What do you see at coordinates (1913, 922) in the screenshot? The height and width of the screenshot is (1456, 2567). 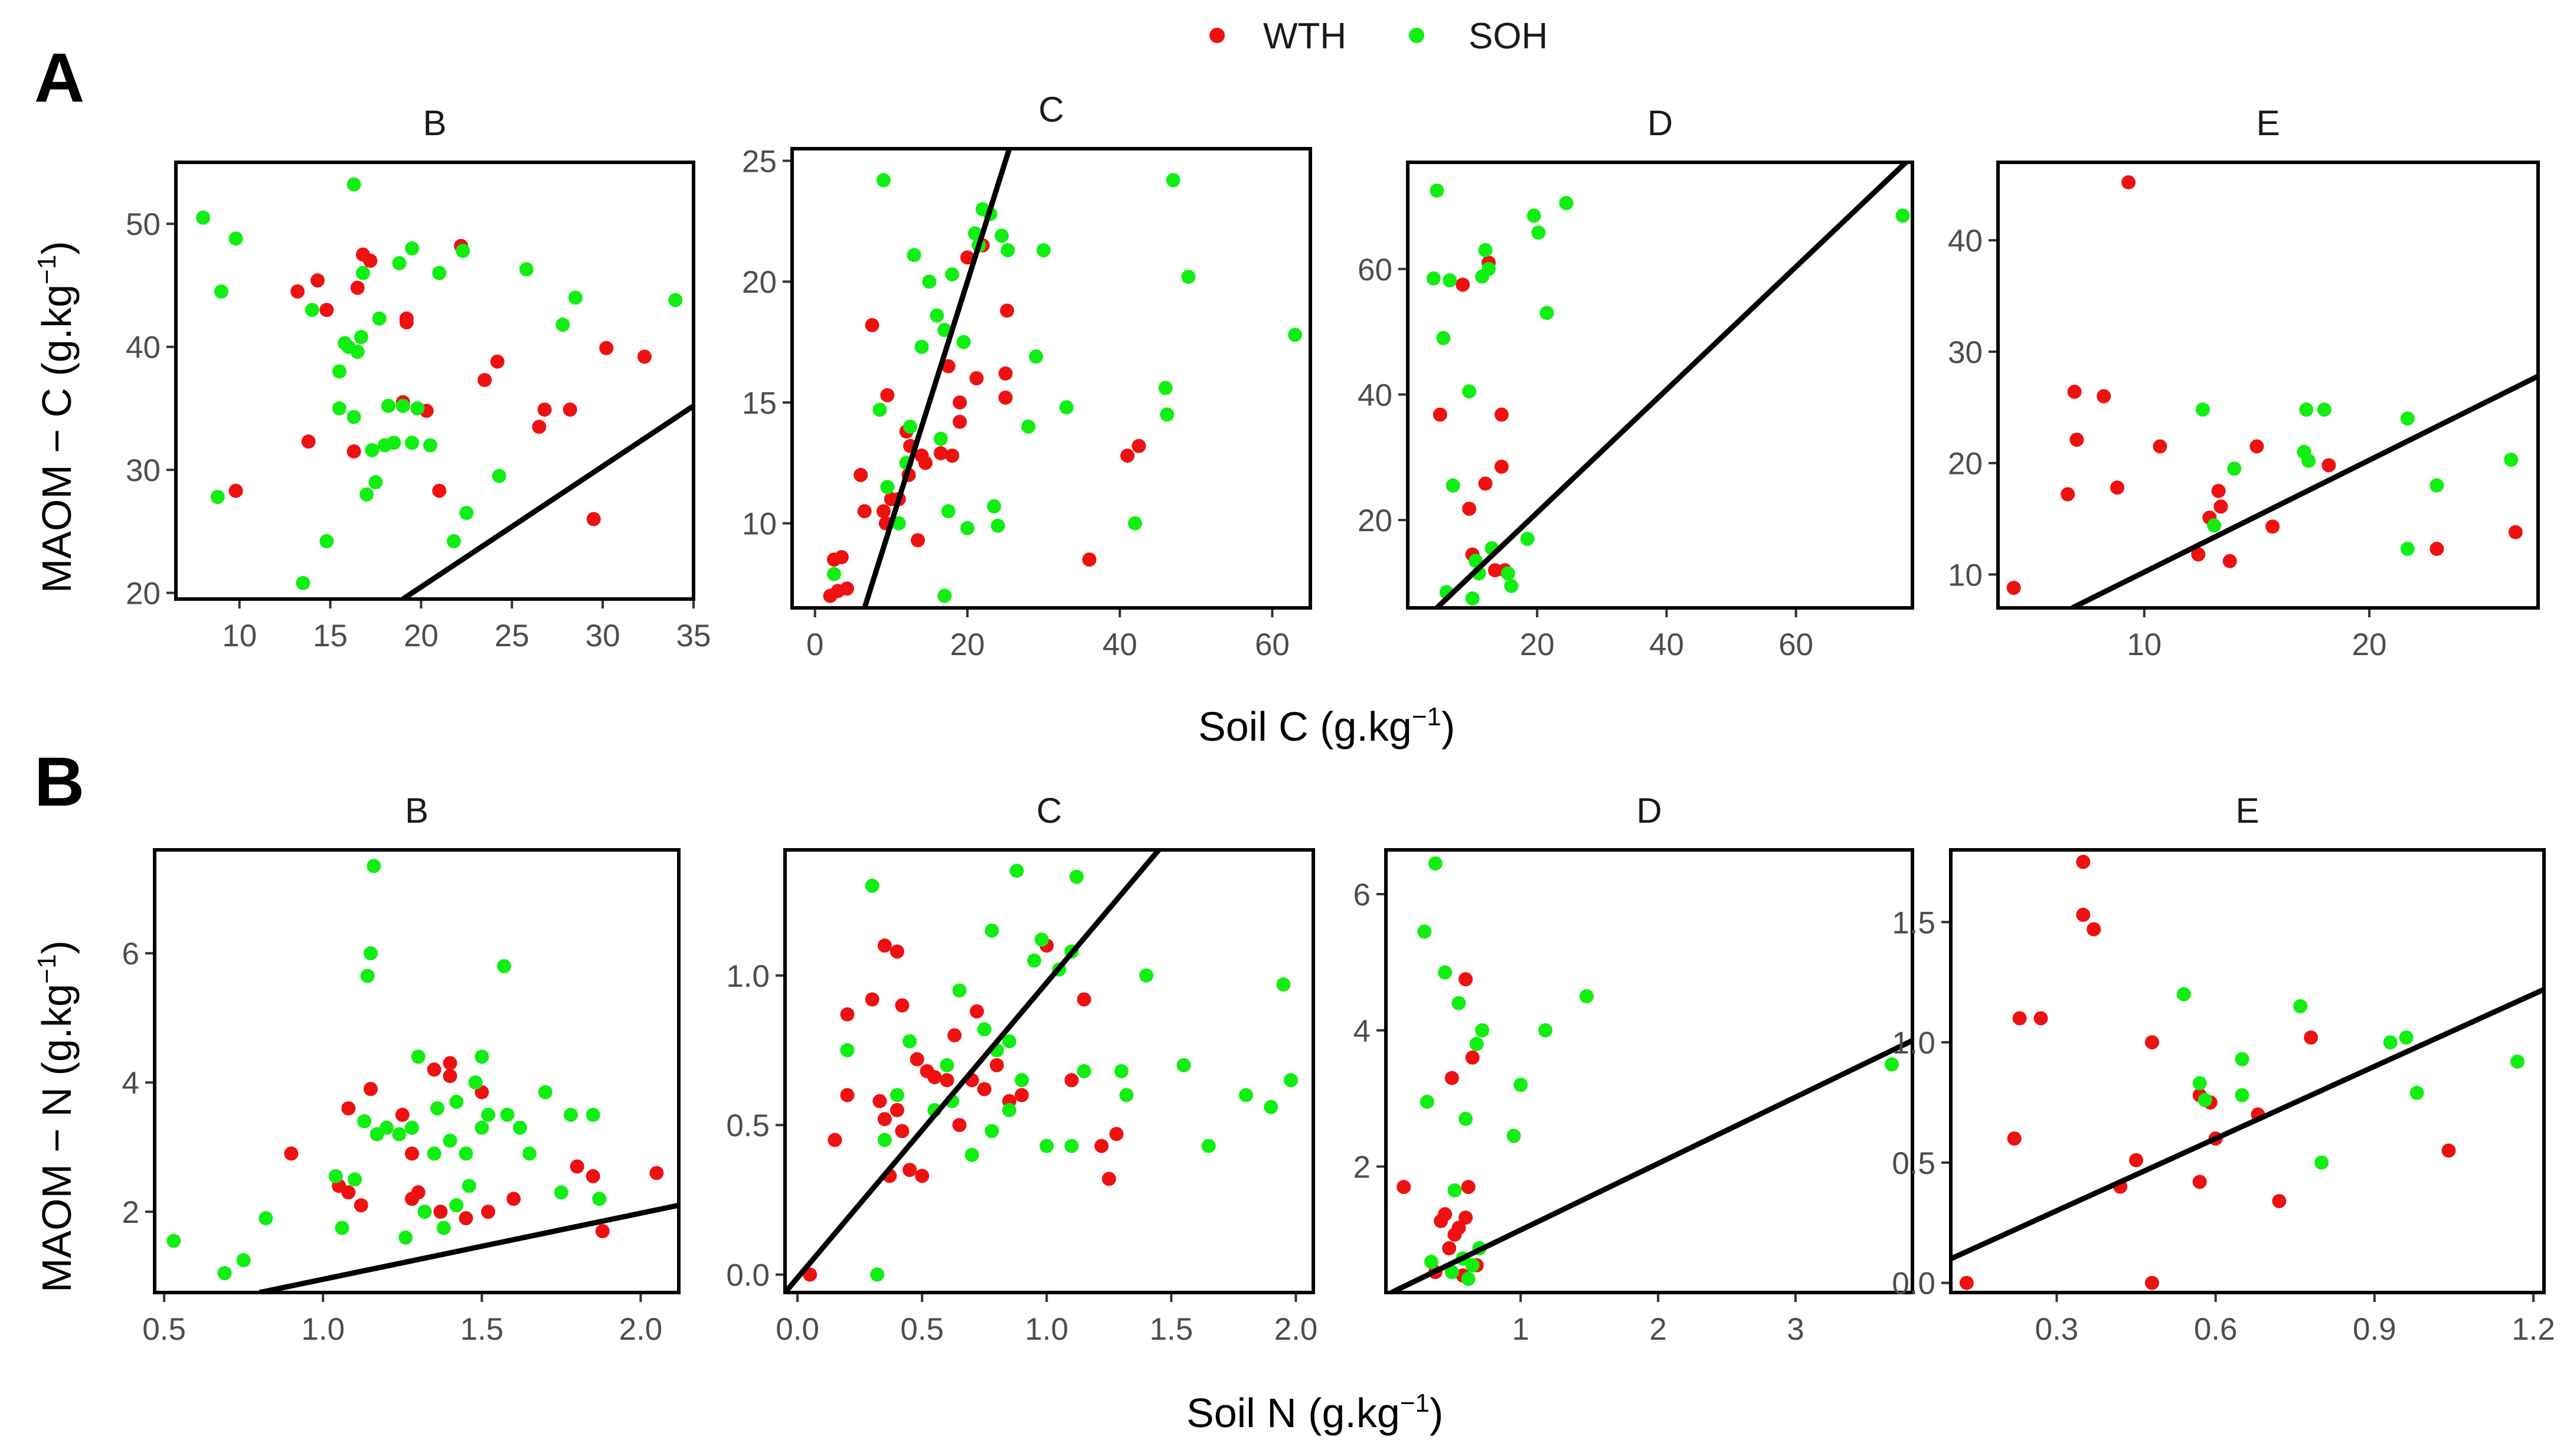 I see `y-tick-label: 1.5` at bounding box center [1913, 922].